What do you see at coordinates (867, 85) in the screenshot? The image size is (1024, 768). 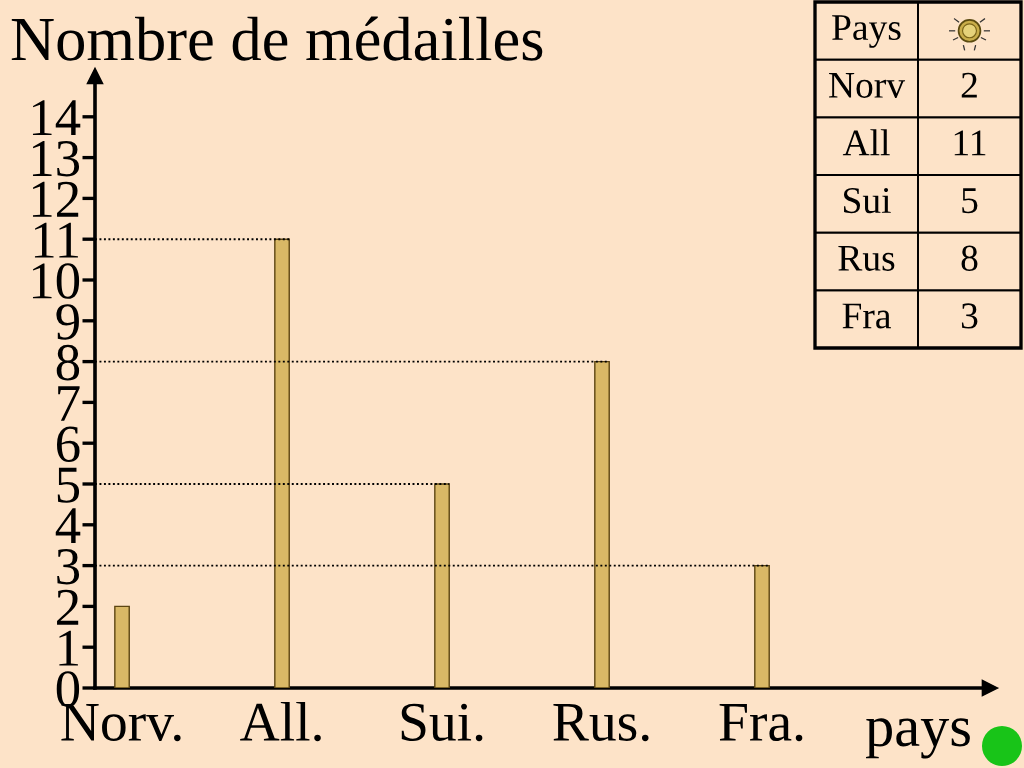 I see `category-label: Norv` at bounding box center [867, 85].